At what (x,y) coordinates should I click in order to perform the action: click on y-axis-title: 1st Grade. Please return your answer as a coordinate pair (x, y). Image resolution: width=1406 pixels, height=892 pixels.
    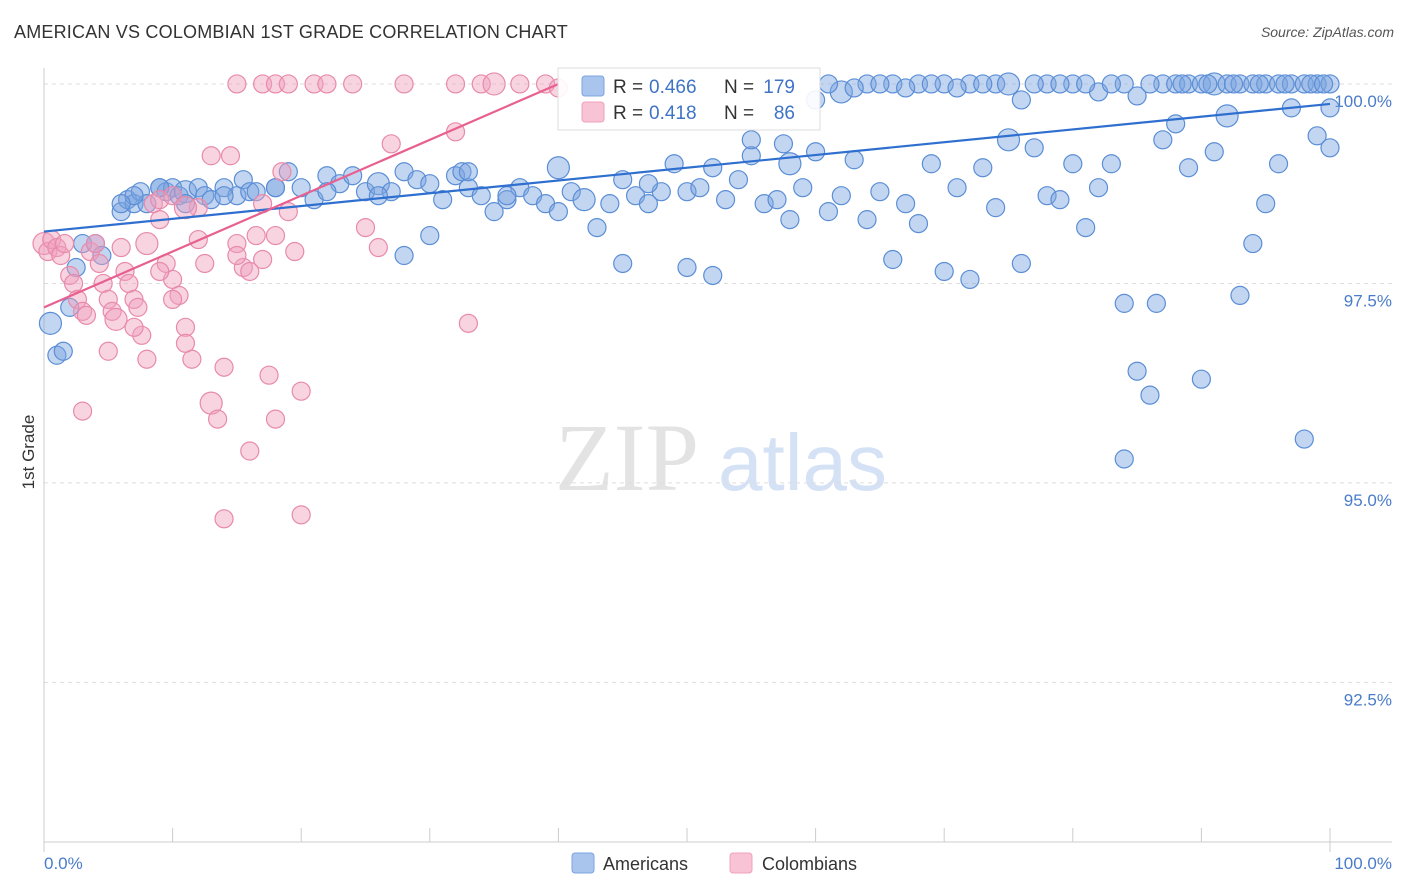
    Looking at the image, I should click on (28, 452).